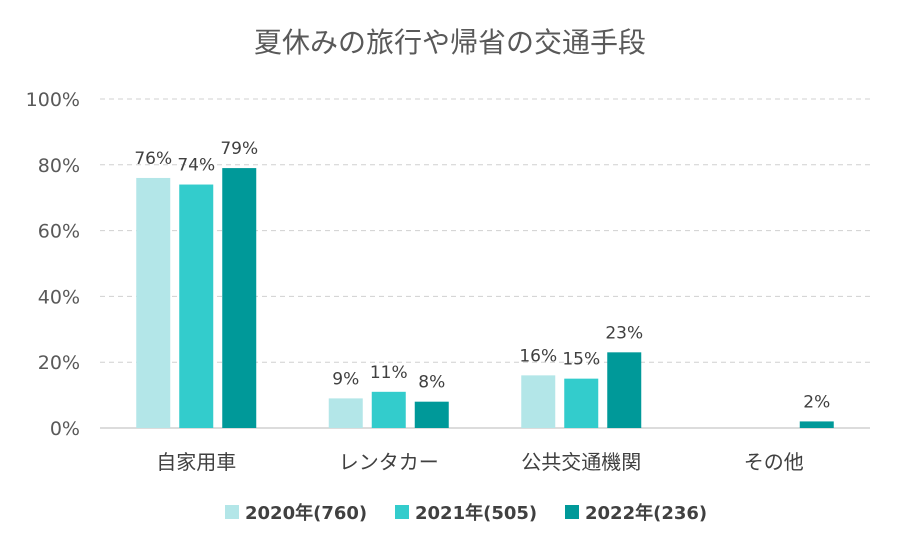 The height and width of the screenshot is (547, 901). I want to click on legend-label: 2022年(236), so click(646, 513).